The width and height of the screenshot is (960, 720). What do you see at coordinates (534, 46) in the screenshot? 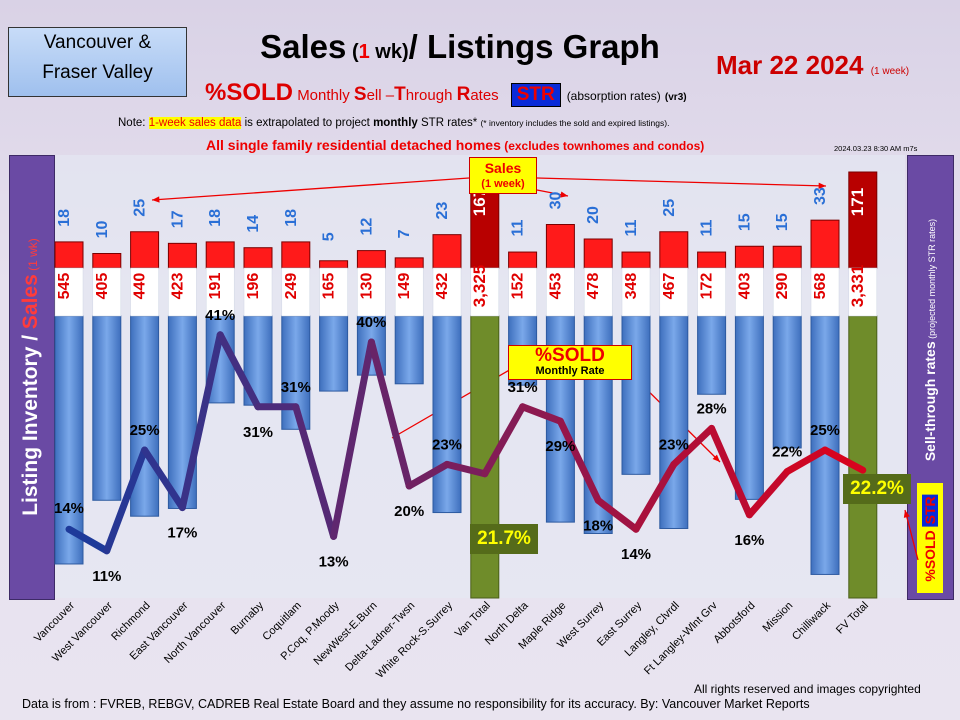
I see `title-post: / Listings Graph` at bounding box center [534, 46].